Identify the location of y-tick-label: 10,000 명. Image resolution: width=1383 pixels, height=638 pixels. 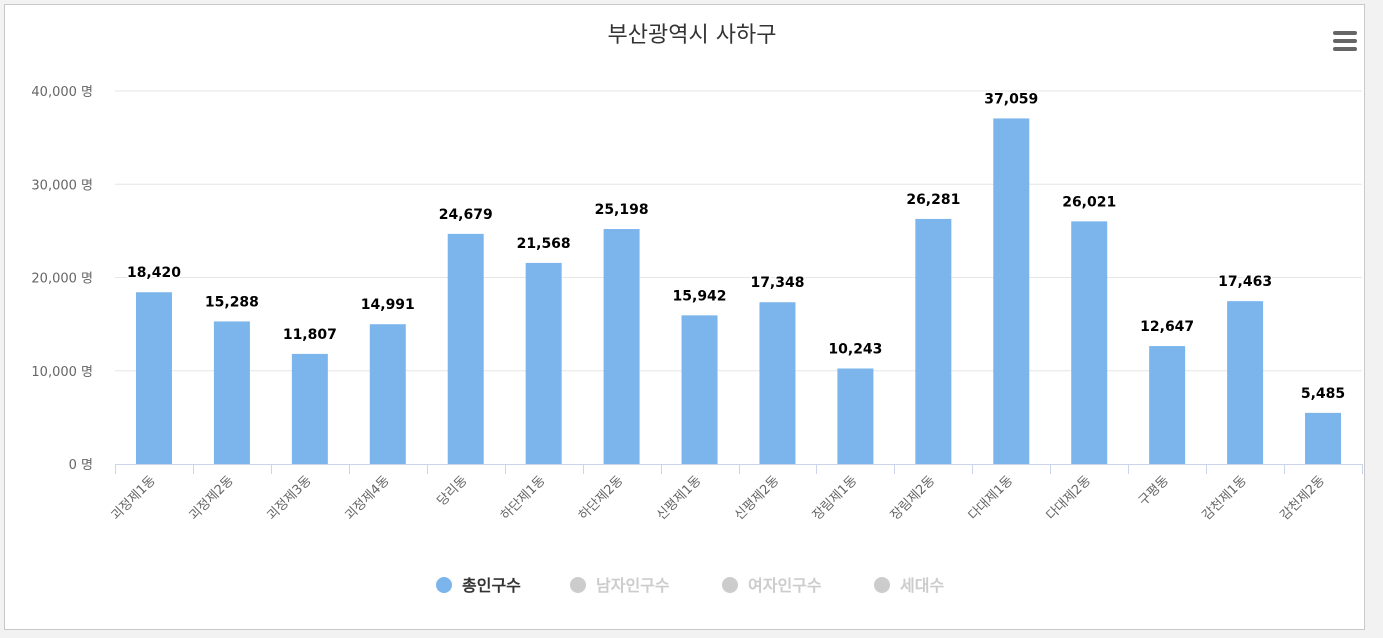
(62, 372).